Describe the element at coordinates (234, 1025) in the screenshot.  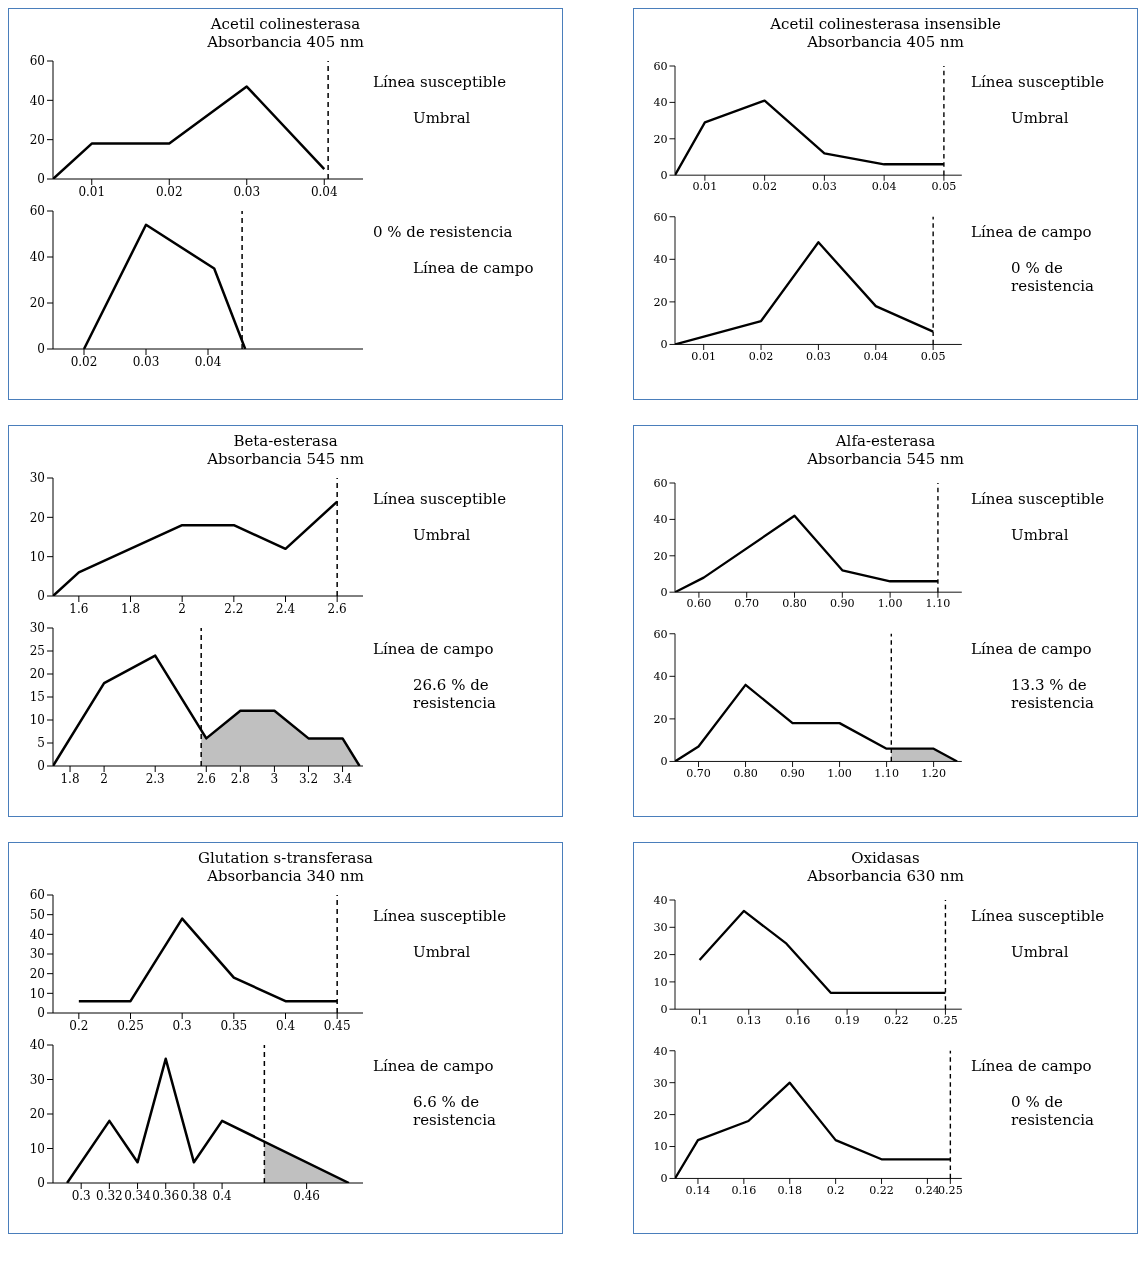
I see `x-tick-label: 0.35` at that location.